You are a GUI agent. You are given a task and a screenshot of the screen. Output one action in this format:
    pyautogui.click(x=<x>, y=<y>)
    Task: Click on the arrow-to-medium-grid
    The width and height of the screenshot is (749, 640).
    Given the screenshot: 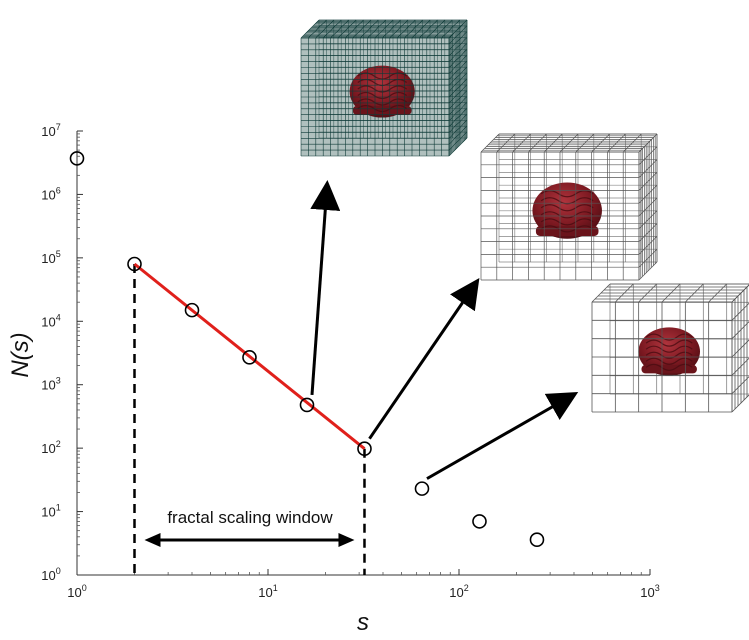 What is the action you would take?
    pyautogui.click(x=424, y=359)
    